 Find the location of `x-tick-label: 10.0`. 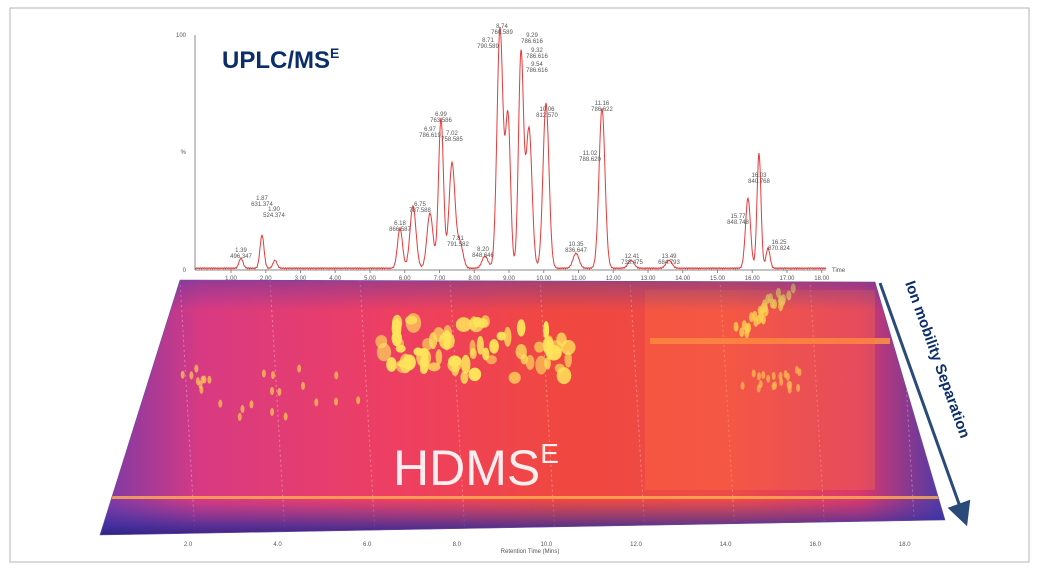

x-tick-label: 10.0 is located at coordinates (547, 545).